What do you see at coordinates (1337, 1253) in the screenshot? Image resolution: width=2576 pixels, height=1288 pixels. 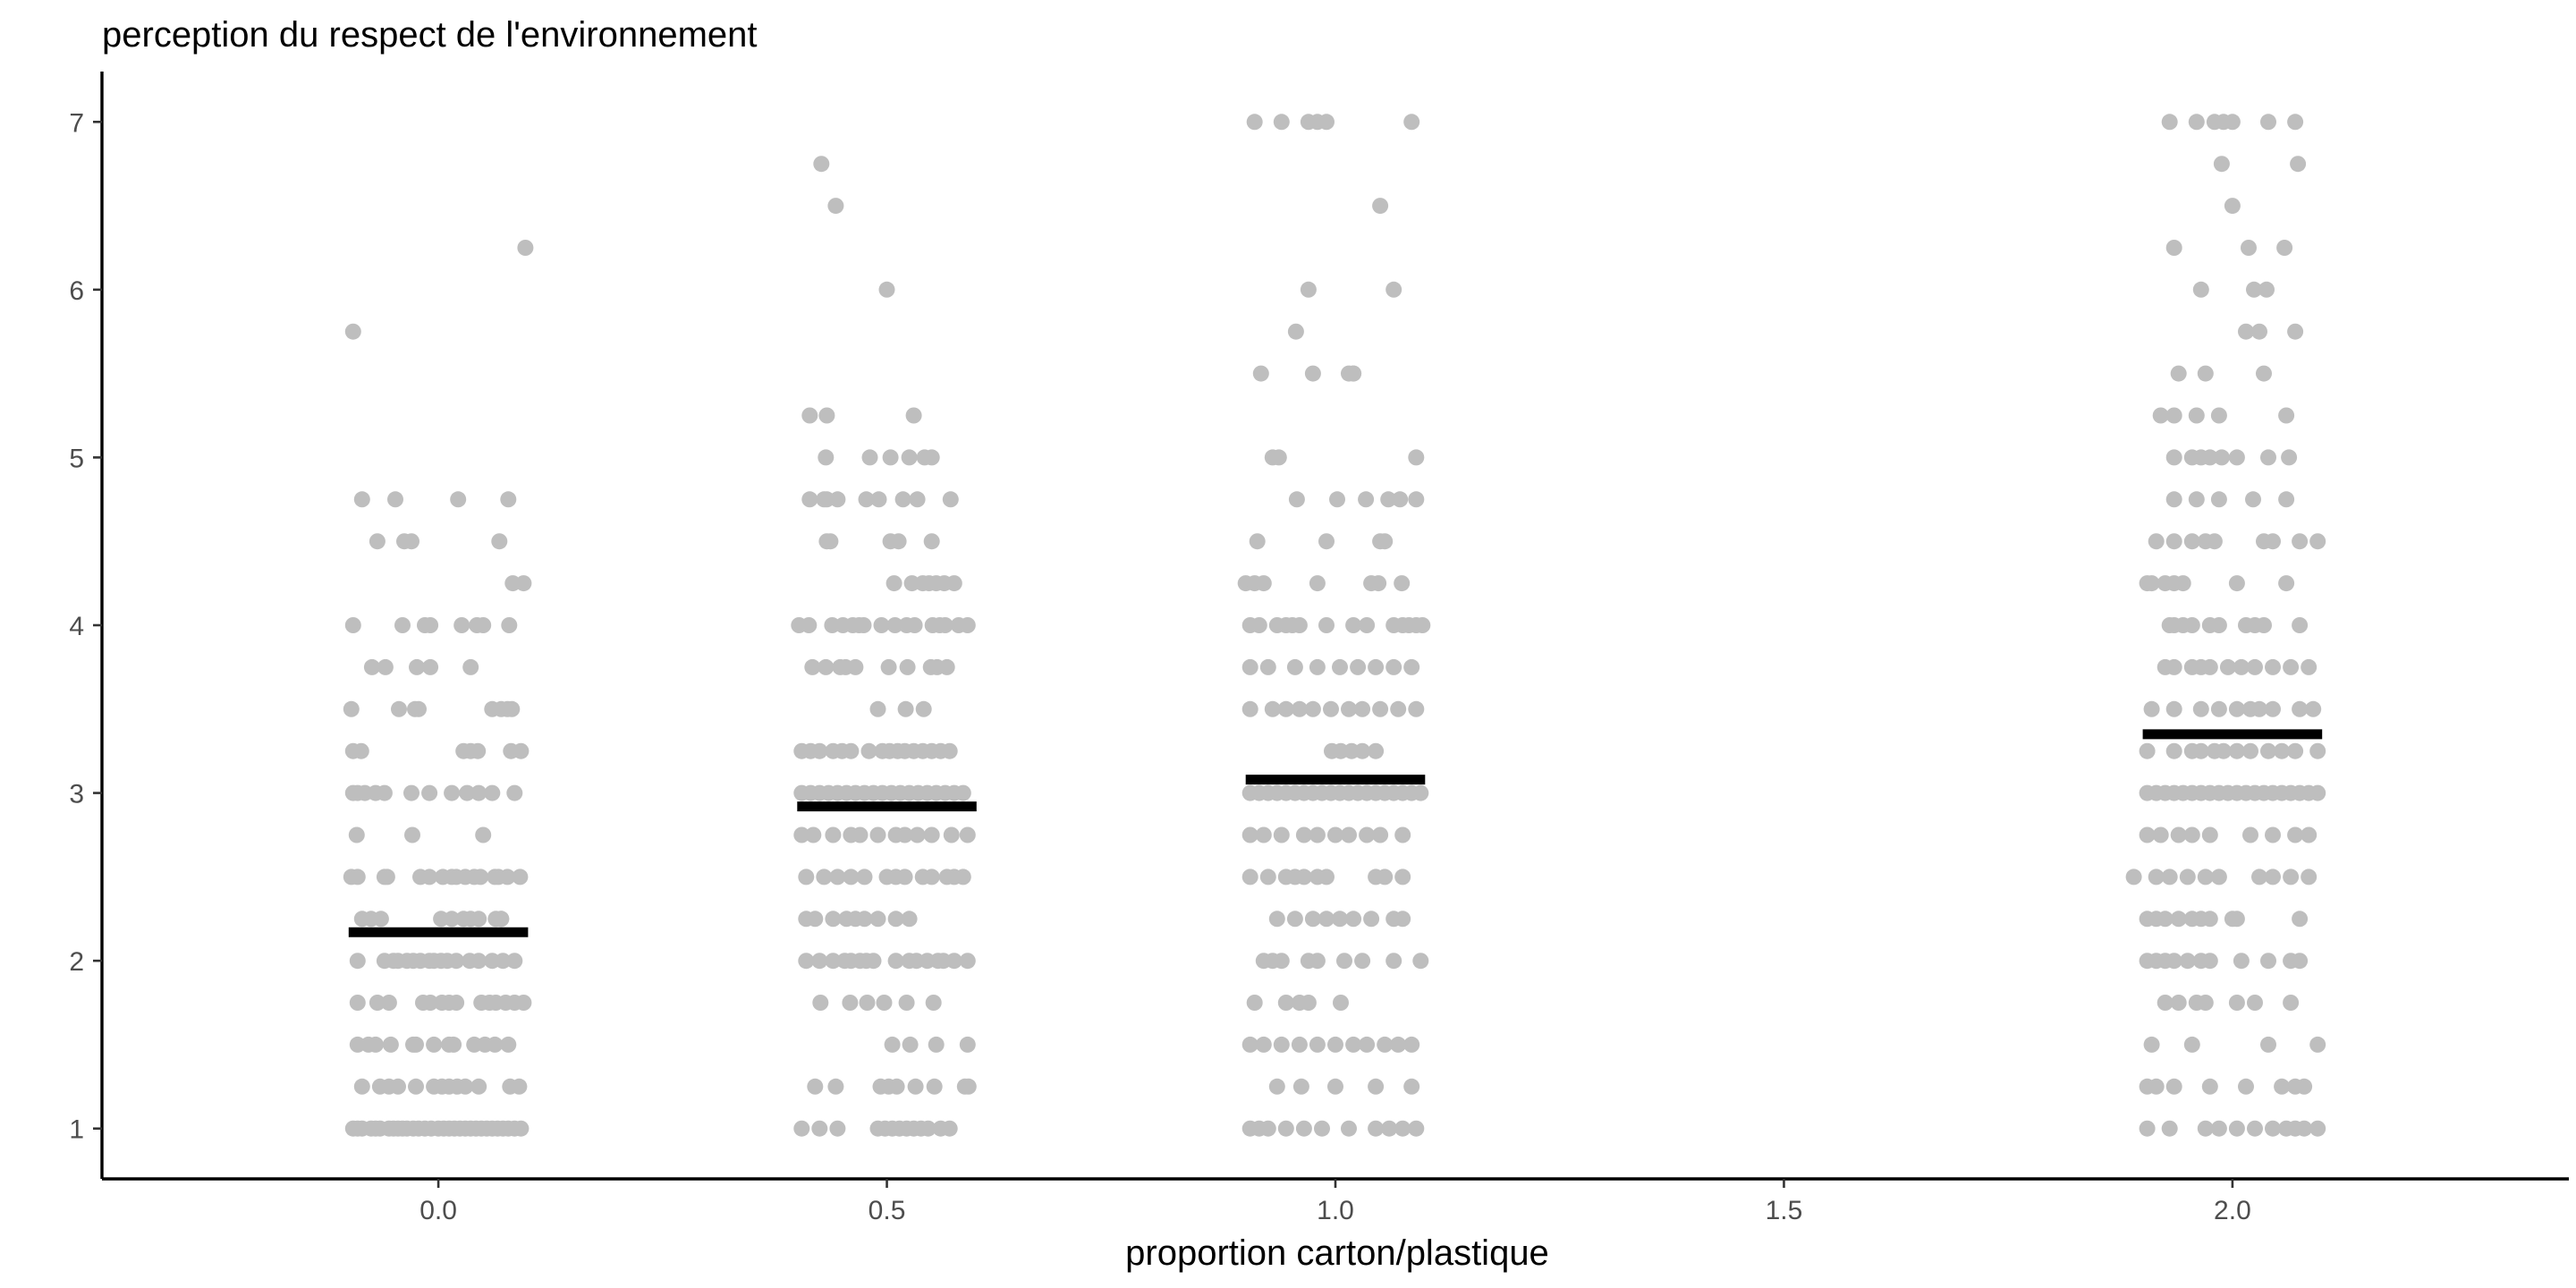 I see `x-axis-title: proportion carton/plastique` at bounding box center [1337, 1253].